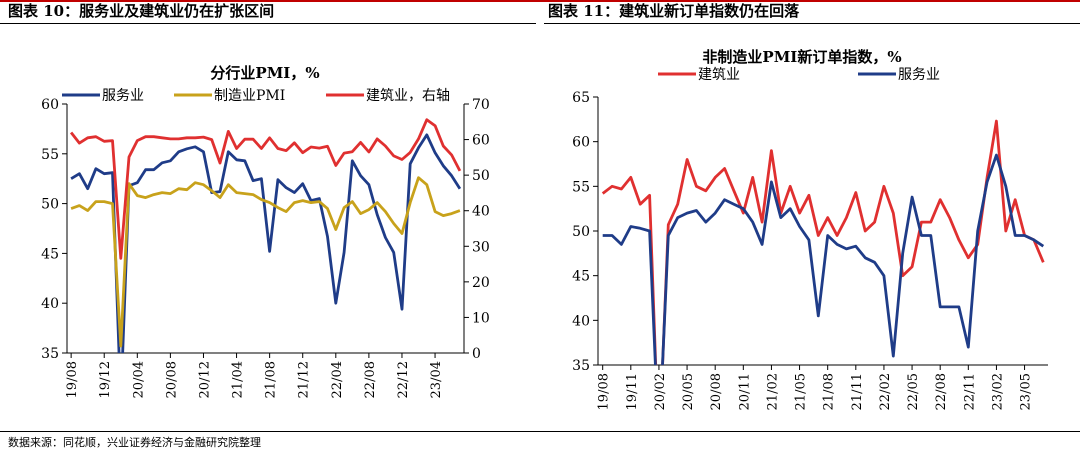 Image resolution: width=1080 pixels, height=455 pixels. Describe the element at coordinates (403, 379) in the screenshot. I see `x-tick-label: 22/12` at that location.